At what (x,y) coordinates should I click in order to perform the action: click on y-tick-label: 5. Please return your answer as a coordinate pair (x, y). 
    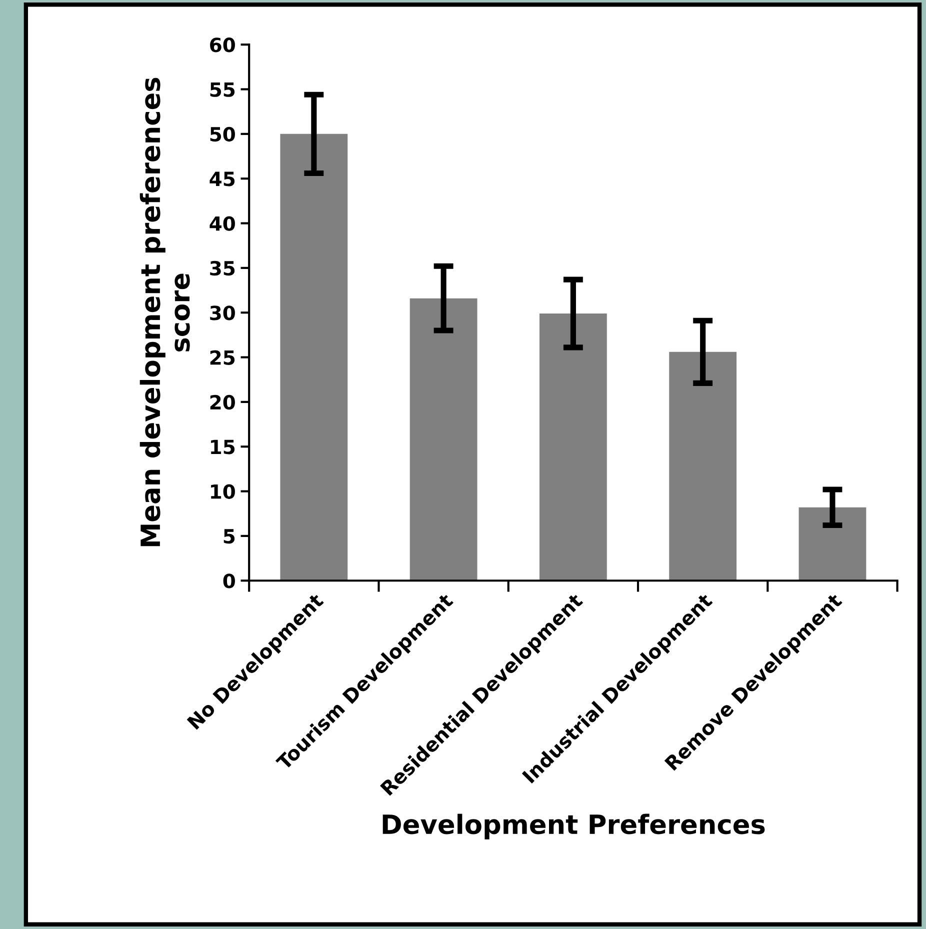
    Looking at the image, I should click on (229, 536).